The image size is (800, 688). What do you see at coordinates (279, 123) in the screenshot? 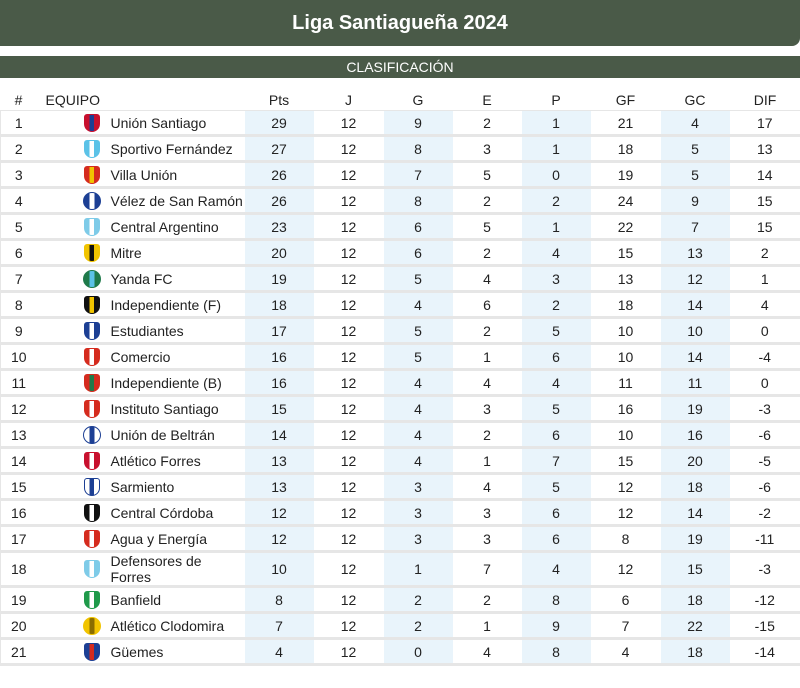
I see `cell-pts: 29` at bounding box center [279, 123].